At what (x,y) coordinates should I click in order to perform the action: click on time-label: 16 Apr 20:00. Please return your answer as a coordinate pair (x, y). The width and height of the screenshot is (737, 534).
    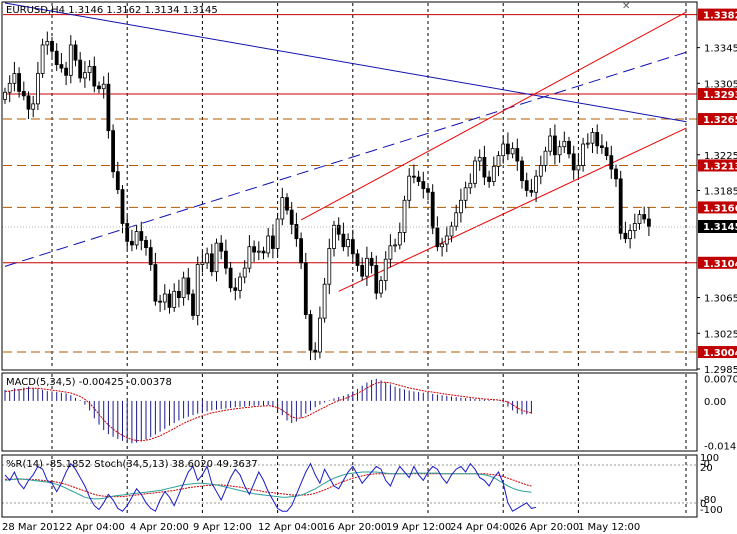
    Looking at the image, I should click on (354, 527).